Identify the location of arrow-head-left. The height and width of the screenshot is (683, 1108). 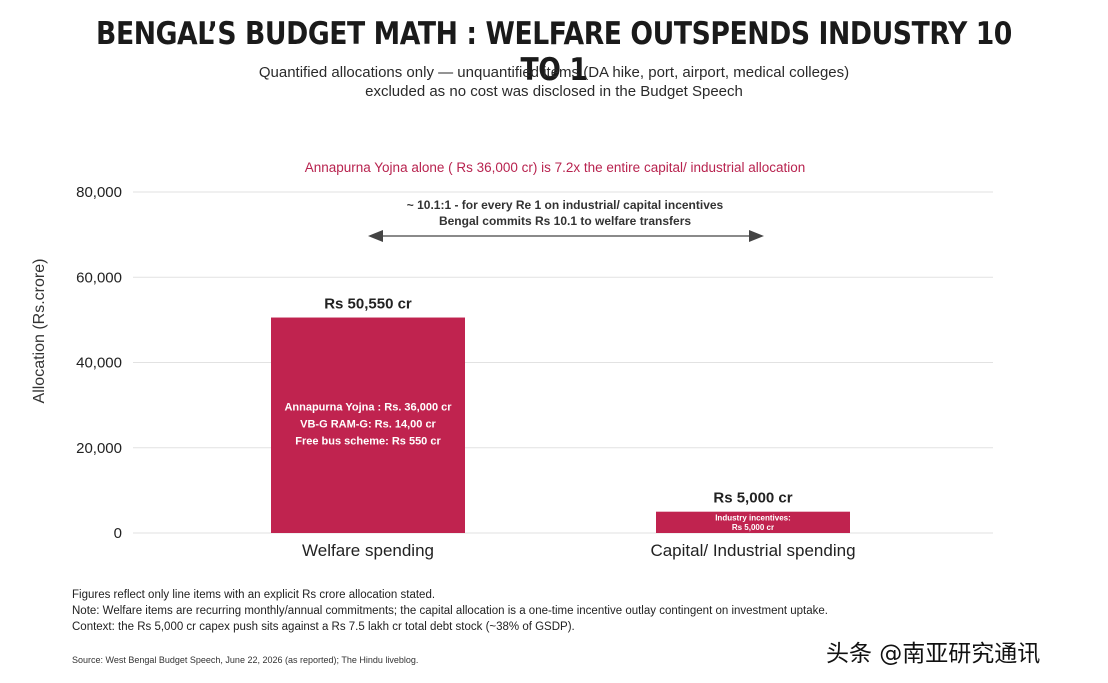
(375, 236).